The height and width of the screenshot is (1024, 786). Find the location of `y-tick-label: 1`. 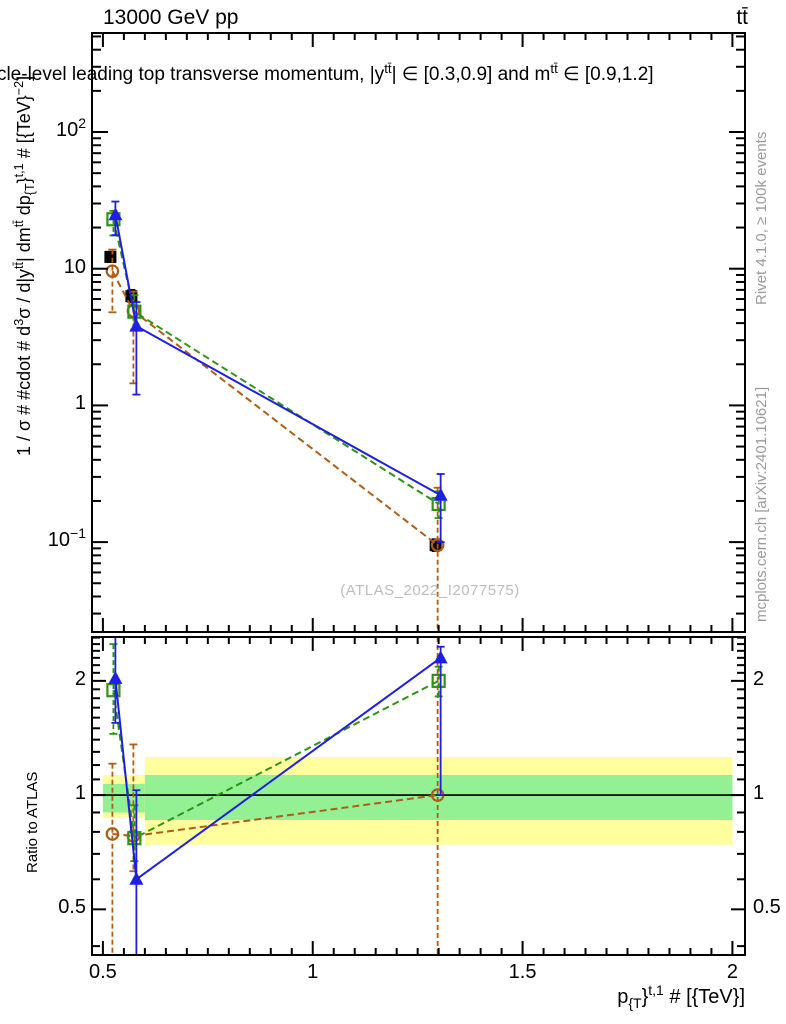

y-tick-label: 1 is located at coordinates (80, 403).